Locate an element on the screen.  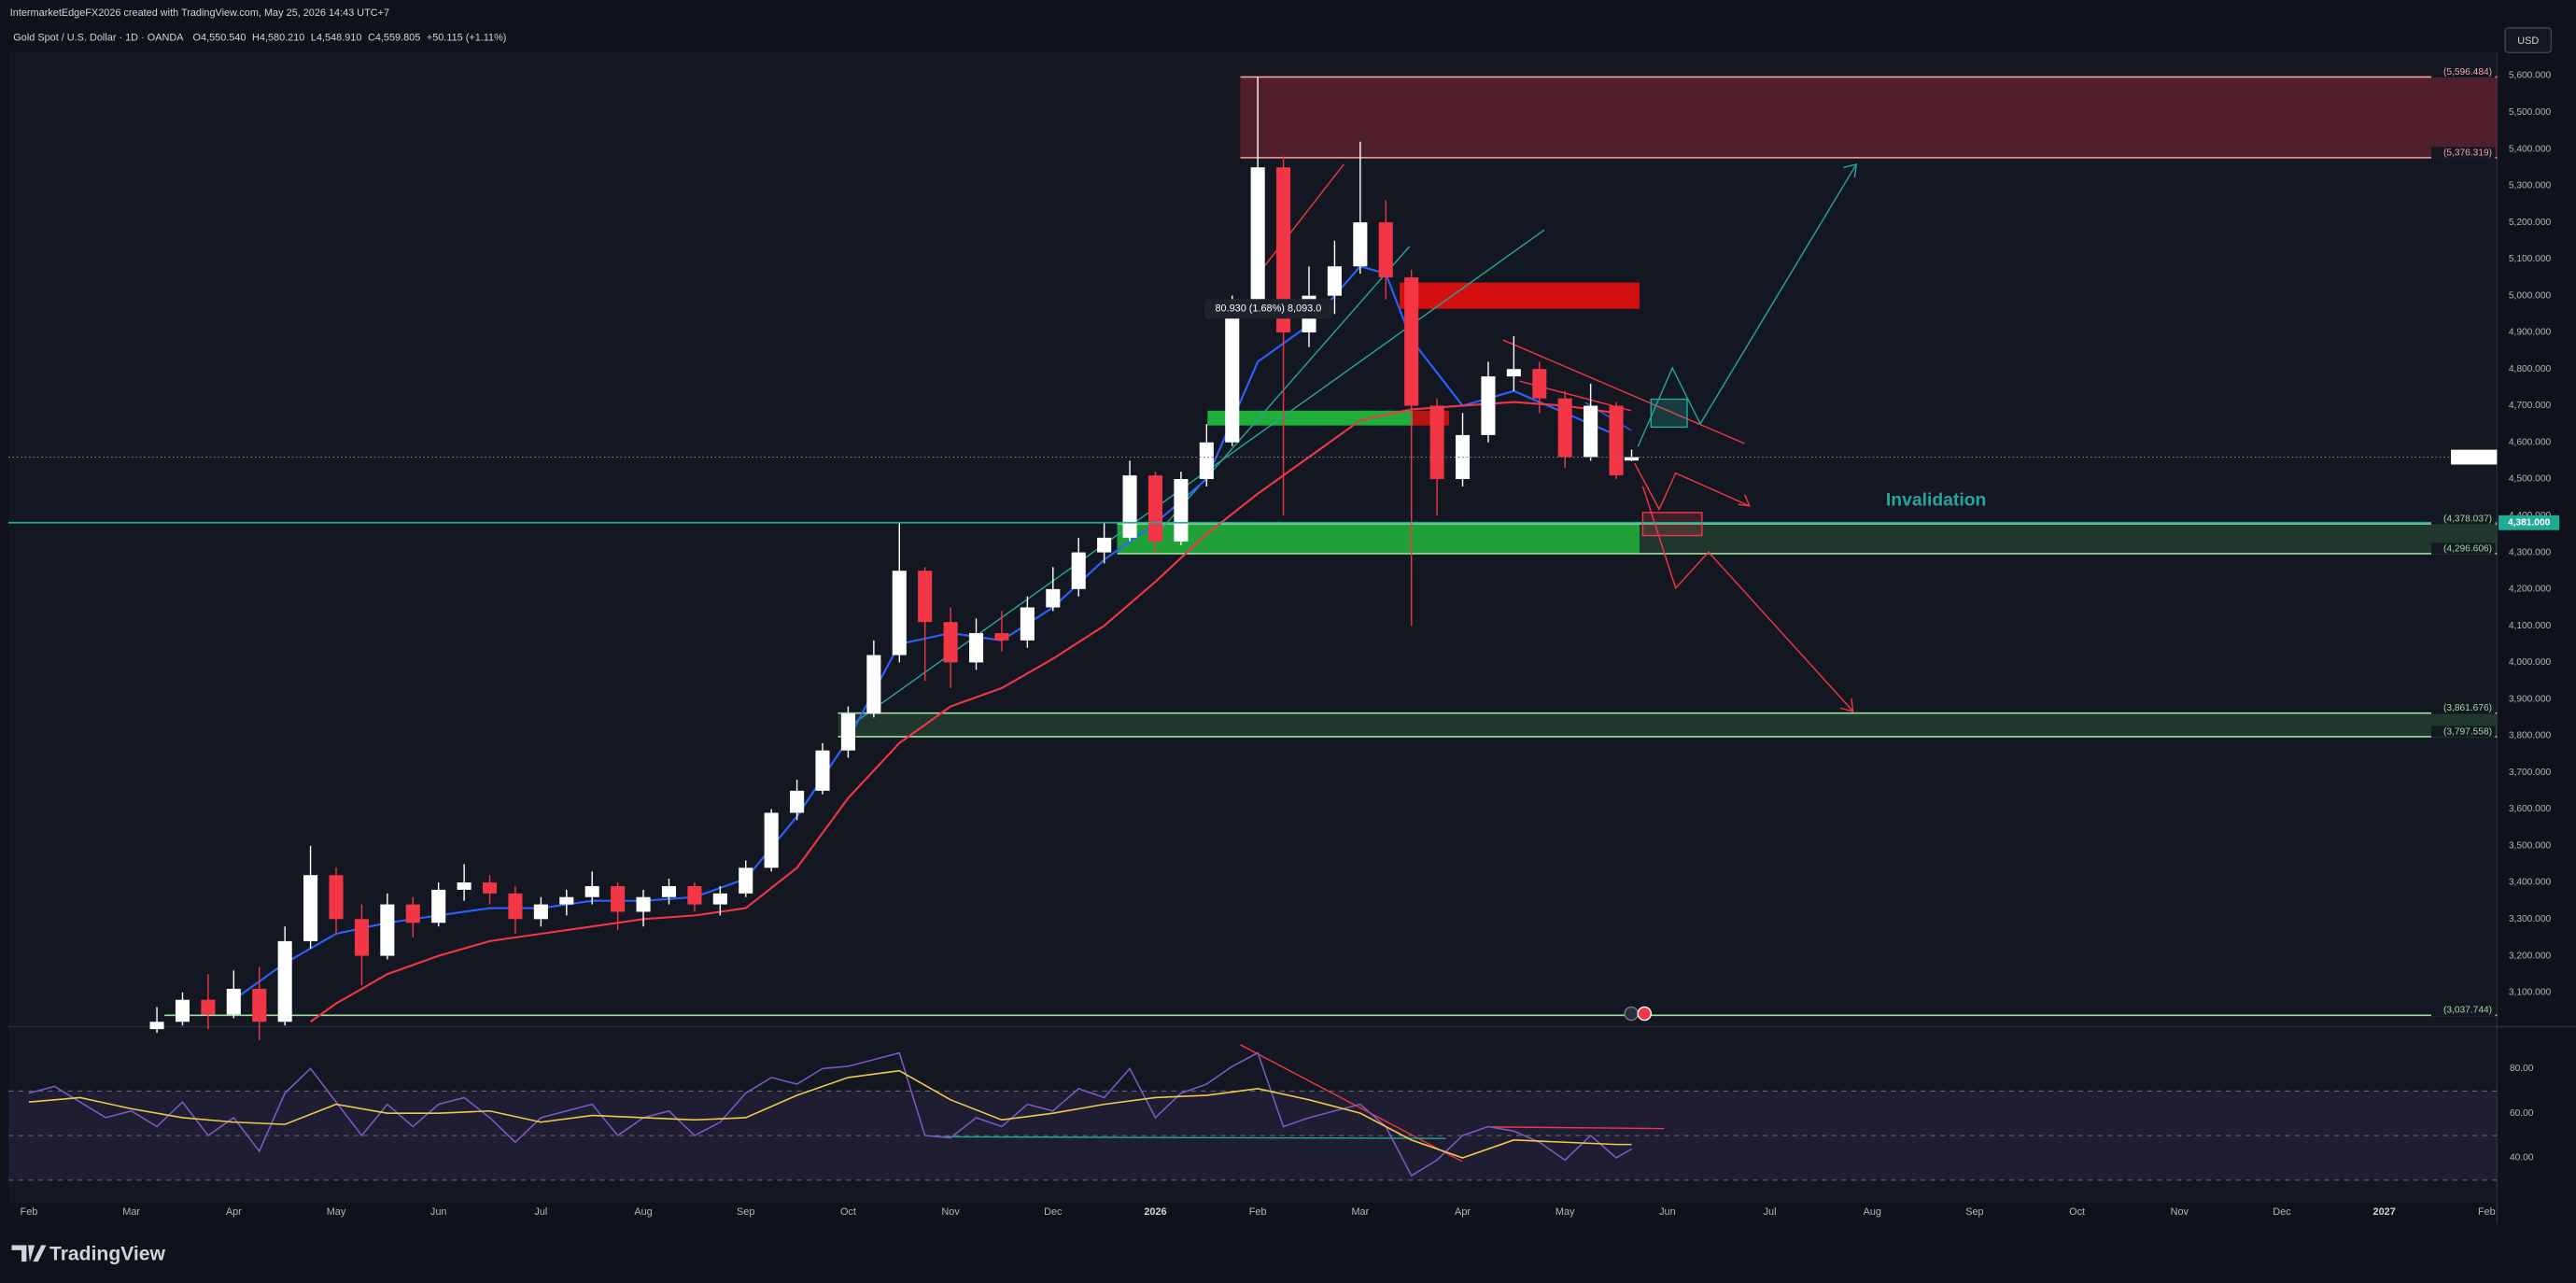
y-tick-label: 5,100.000 is located at coordinates (2530, 259).